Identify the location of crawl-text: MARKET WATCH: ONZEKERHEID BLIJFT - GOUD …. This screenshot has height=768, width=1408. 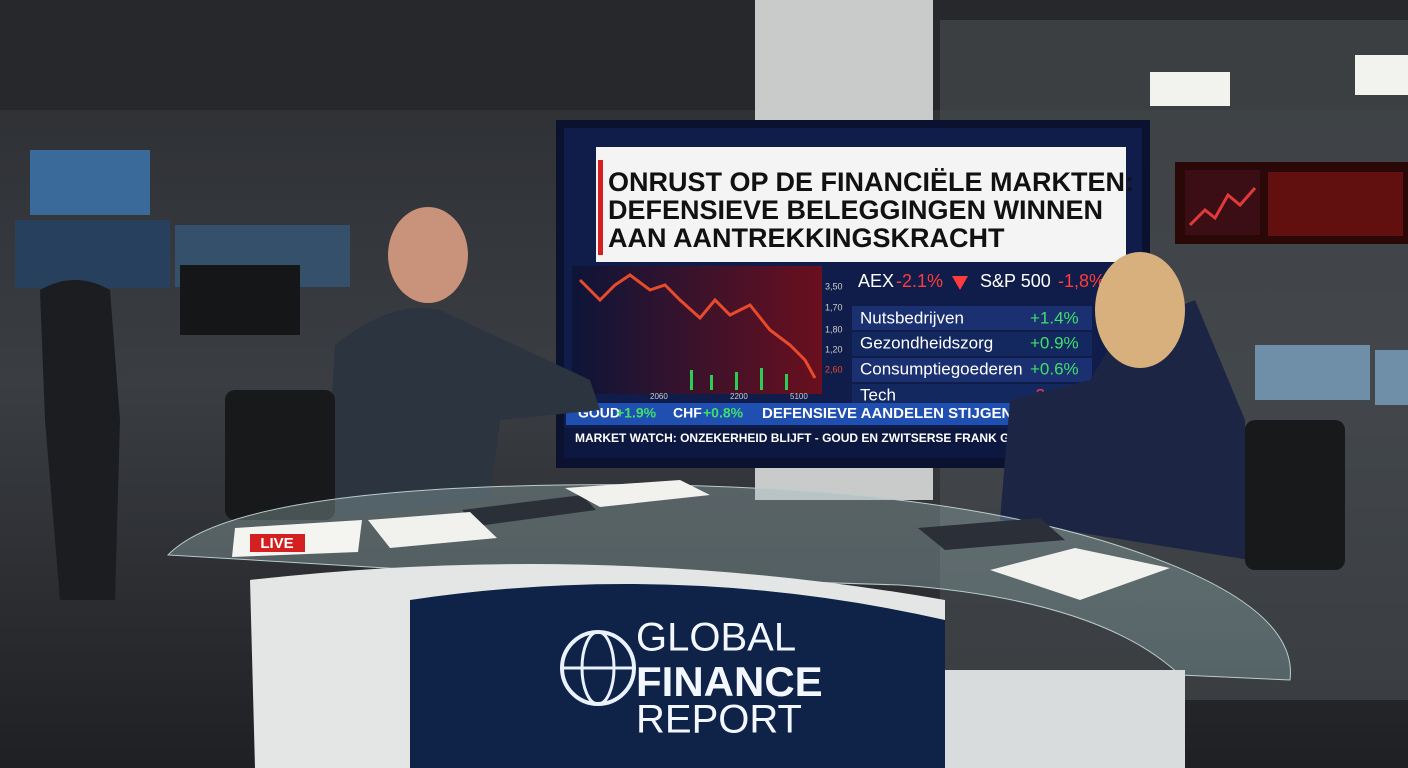
(844, 438).